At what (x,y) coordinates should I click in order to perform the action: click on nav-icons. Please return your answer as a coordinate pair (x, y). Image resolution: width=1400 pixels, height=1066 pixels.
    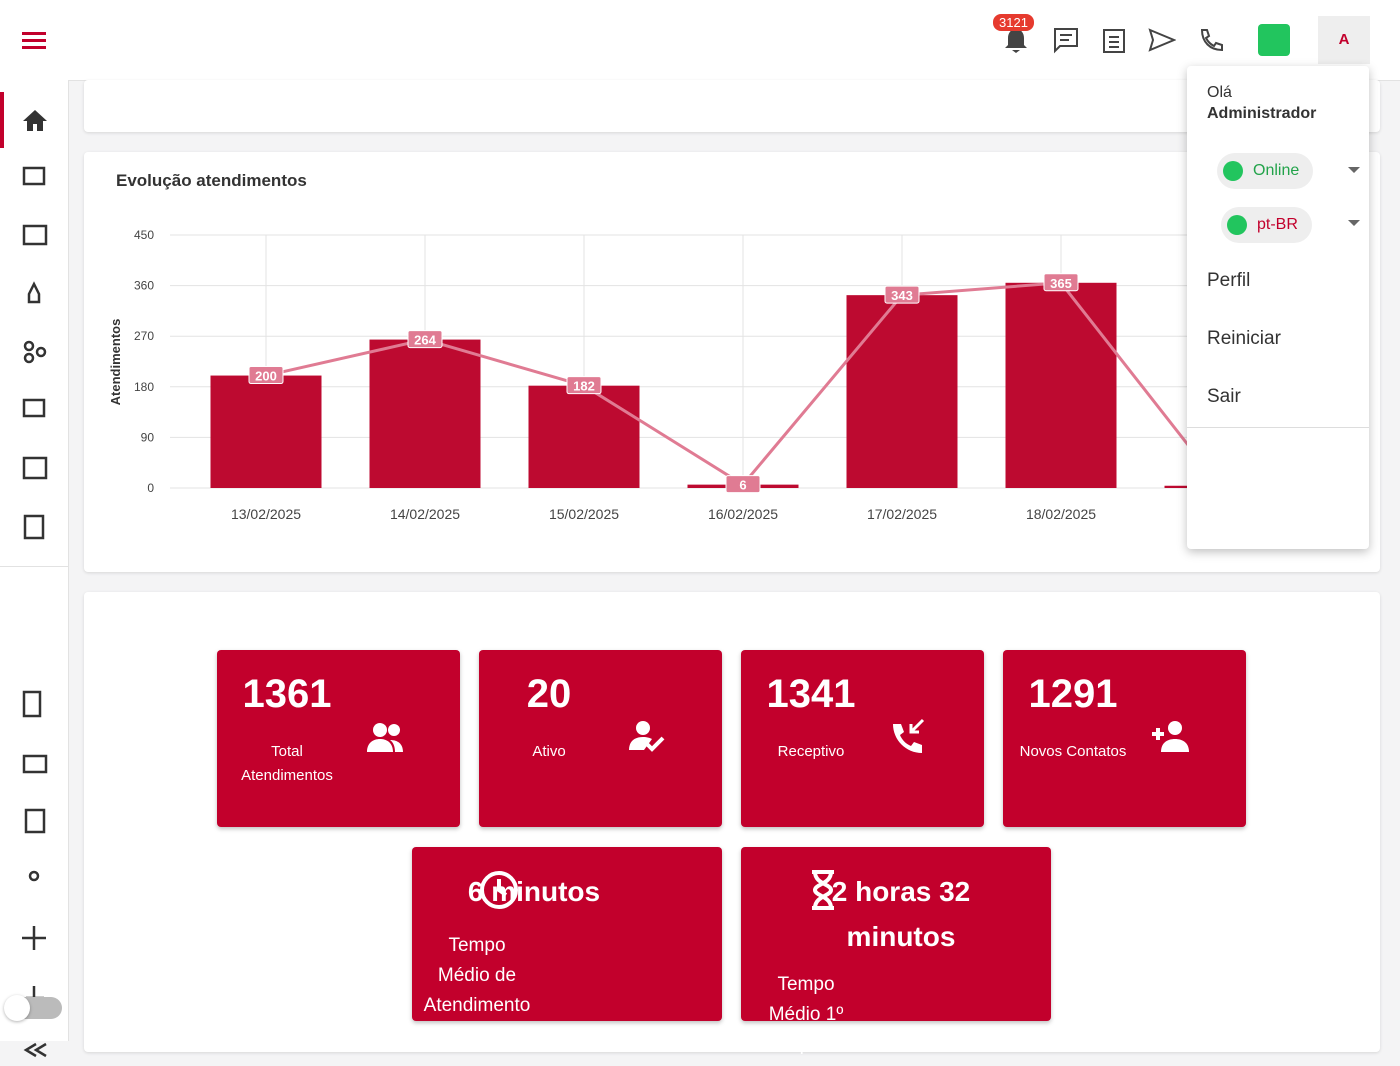
    Looking at the image, I should click on (35, 616).